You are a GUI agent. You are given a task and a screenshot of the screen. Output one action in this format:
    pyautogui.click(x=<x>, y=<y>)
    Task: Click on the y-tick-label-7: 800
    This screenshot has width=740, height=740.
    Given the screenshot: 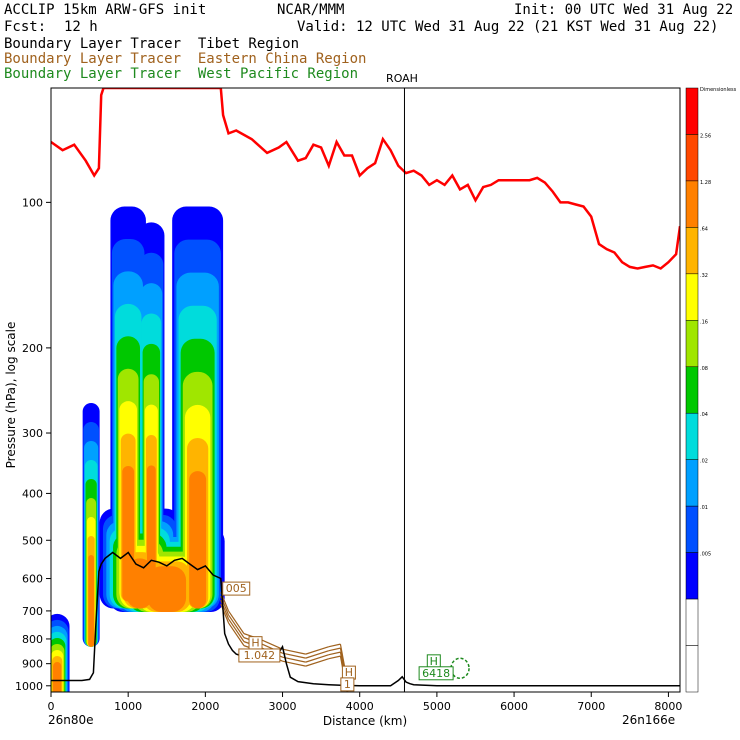 What is the action you would take?
    pyautogui.click(x=32, y=639)
    